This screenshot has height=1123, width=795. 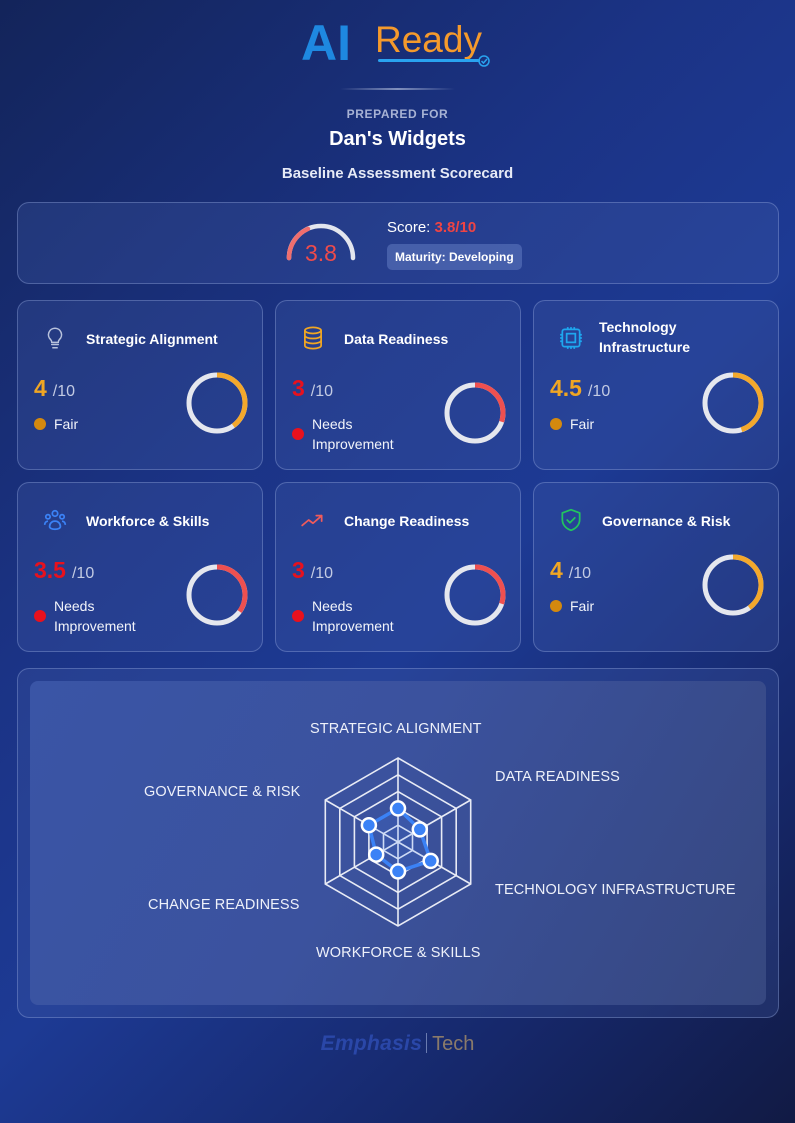 I want to click on chip-icon, so click(x=571, y=338).